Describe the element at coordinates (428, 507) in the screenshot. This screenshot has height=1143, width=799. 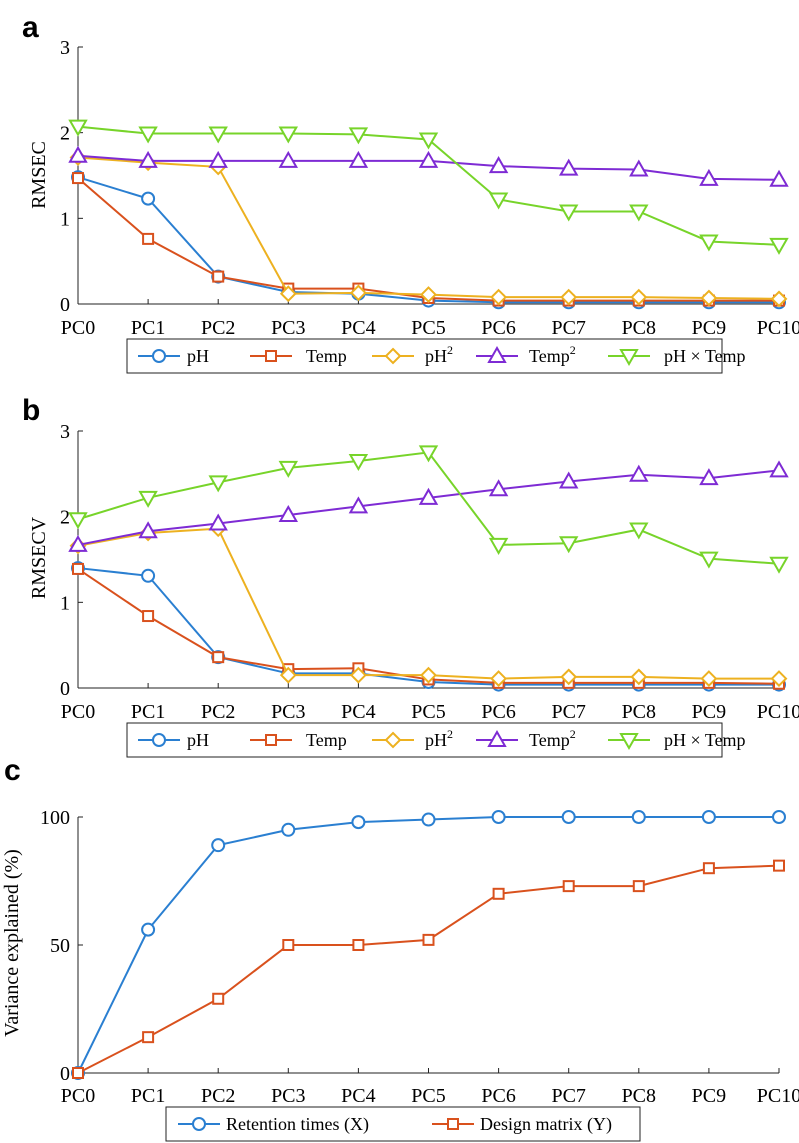
I see `series-line-Temp2` at that location.